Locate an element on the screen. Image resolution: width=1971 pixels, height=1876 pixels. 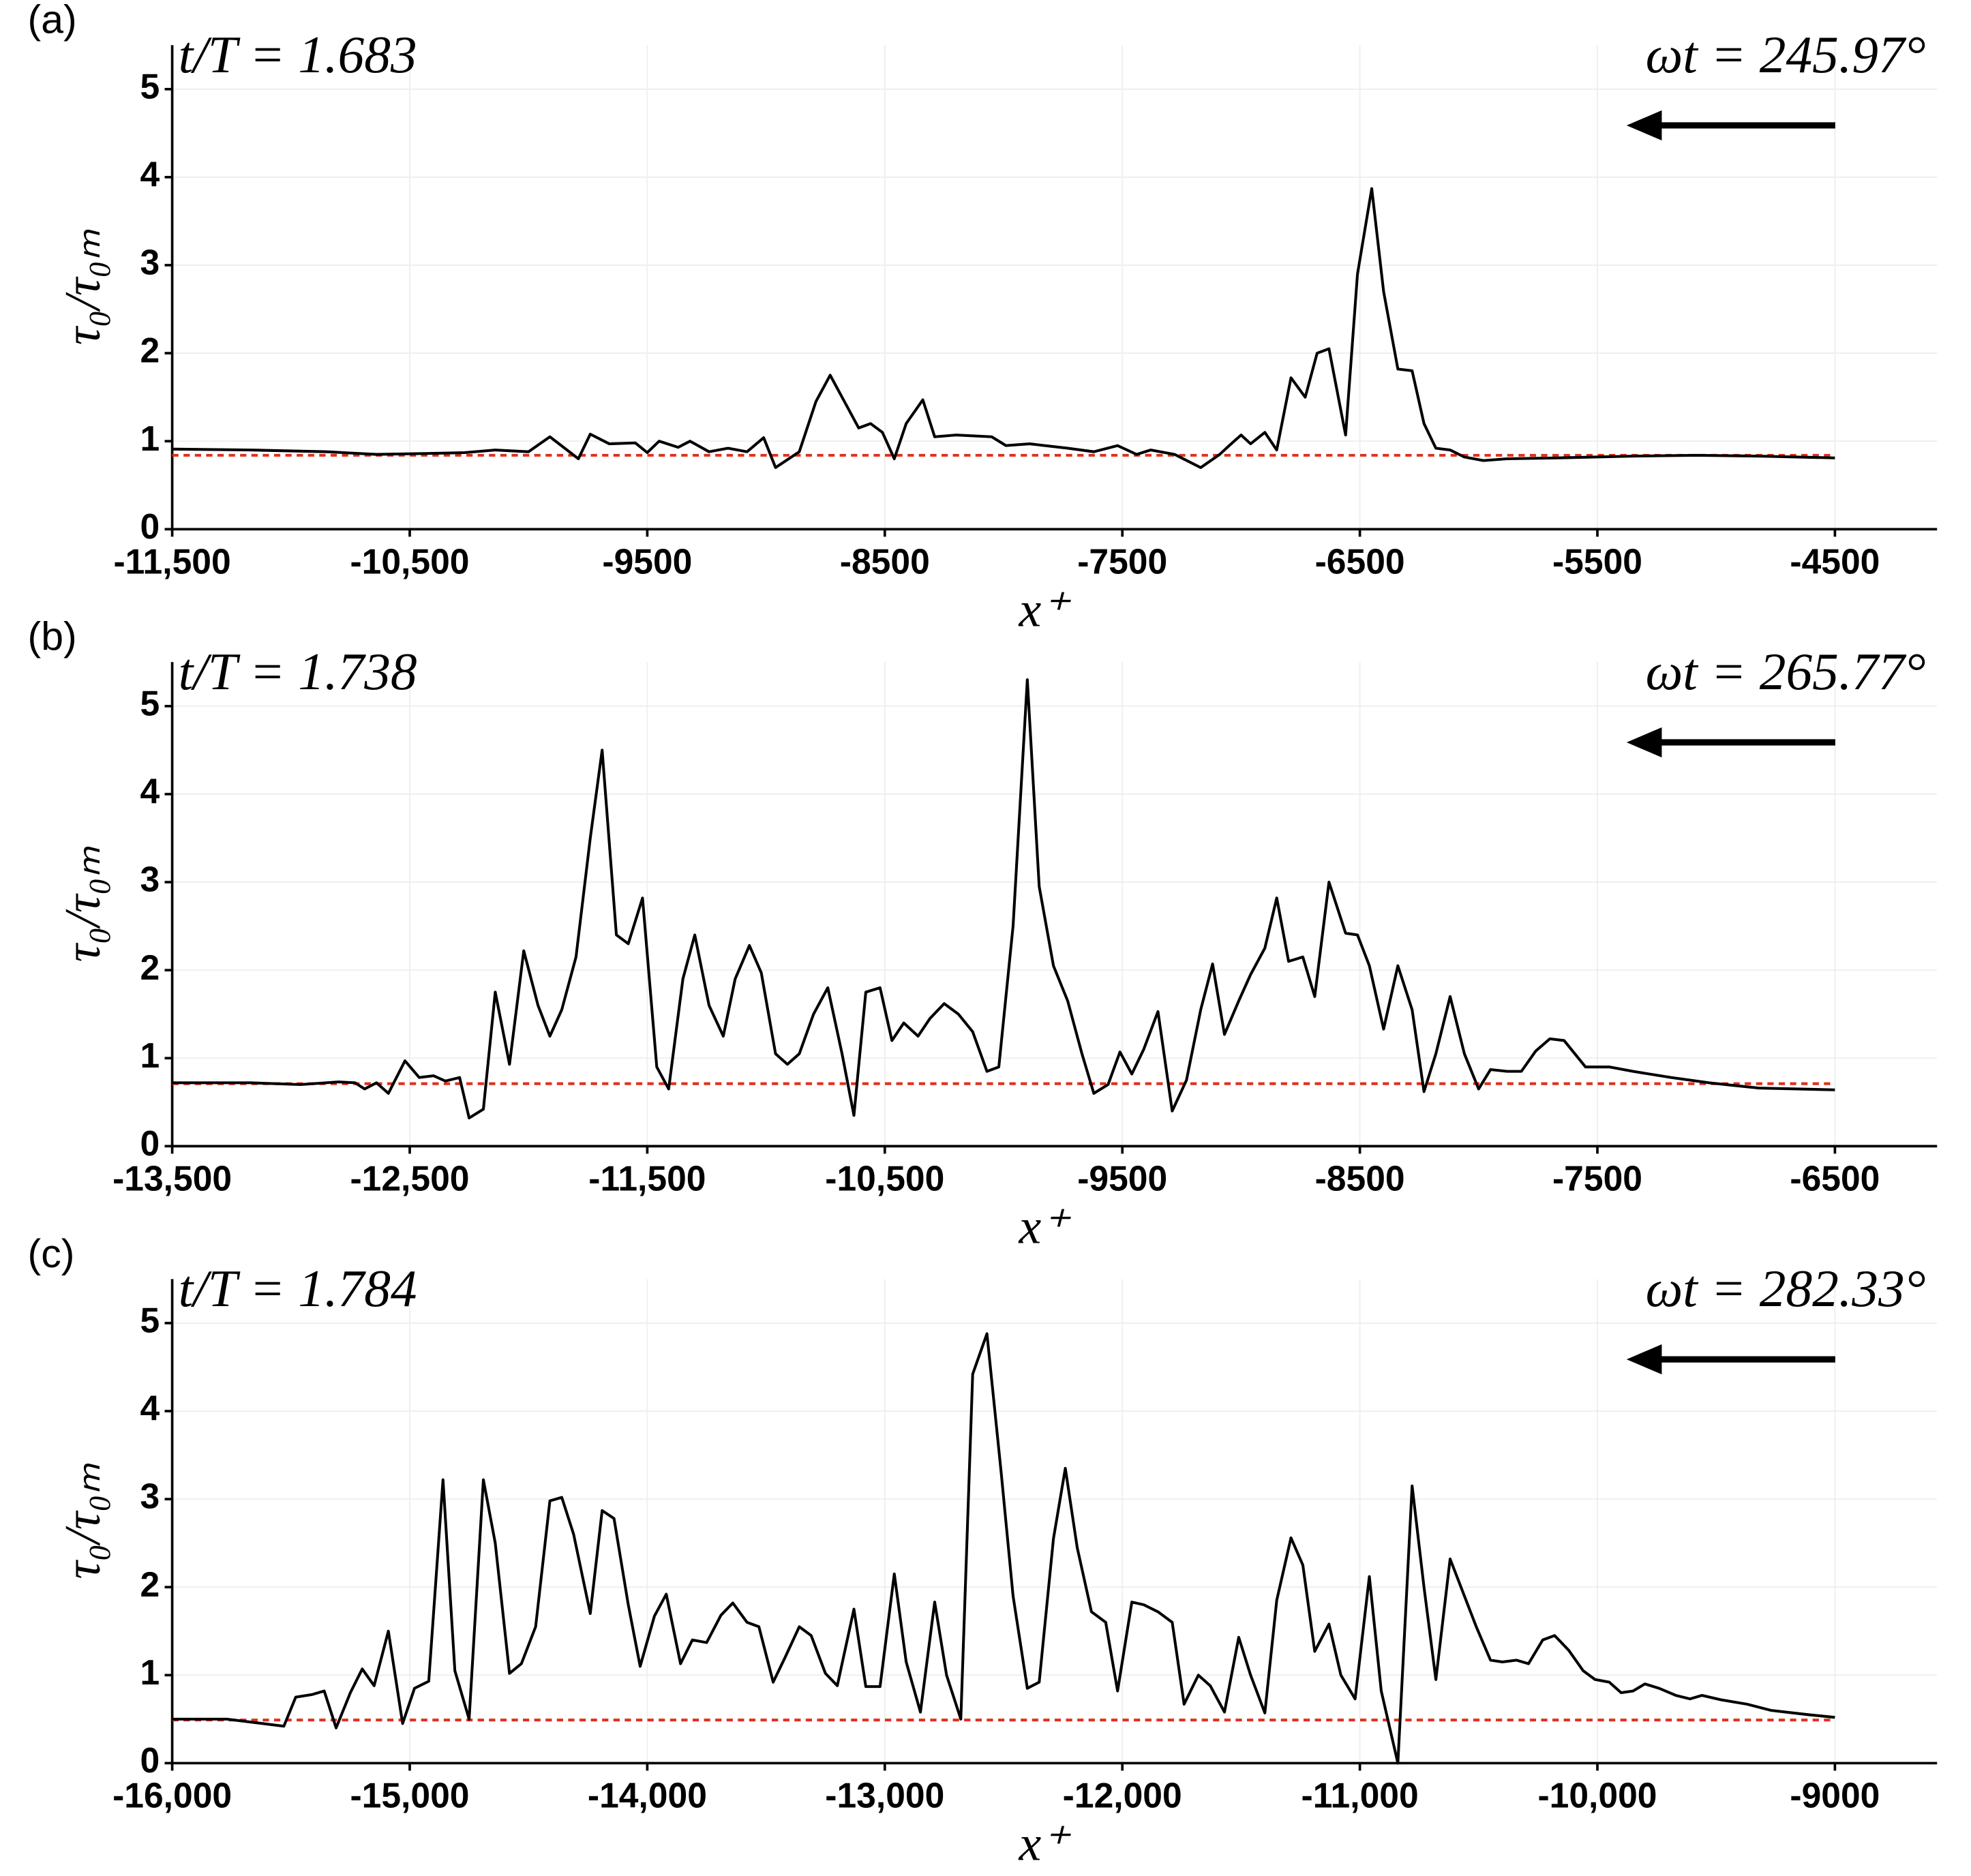
x-tick-label: -12,000 is located at coordinates (1122, 1795).